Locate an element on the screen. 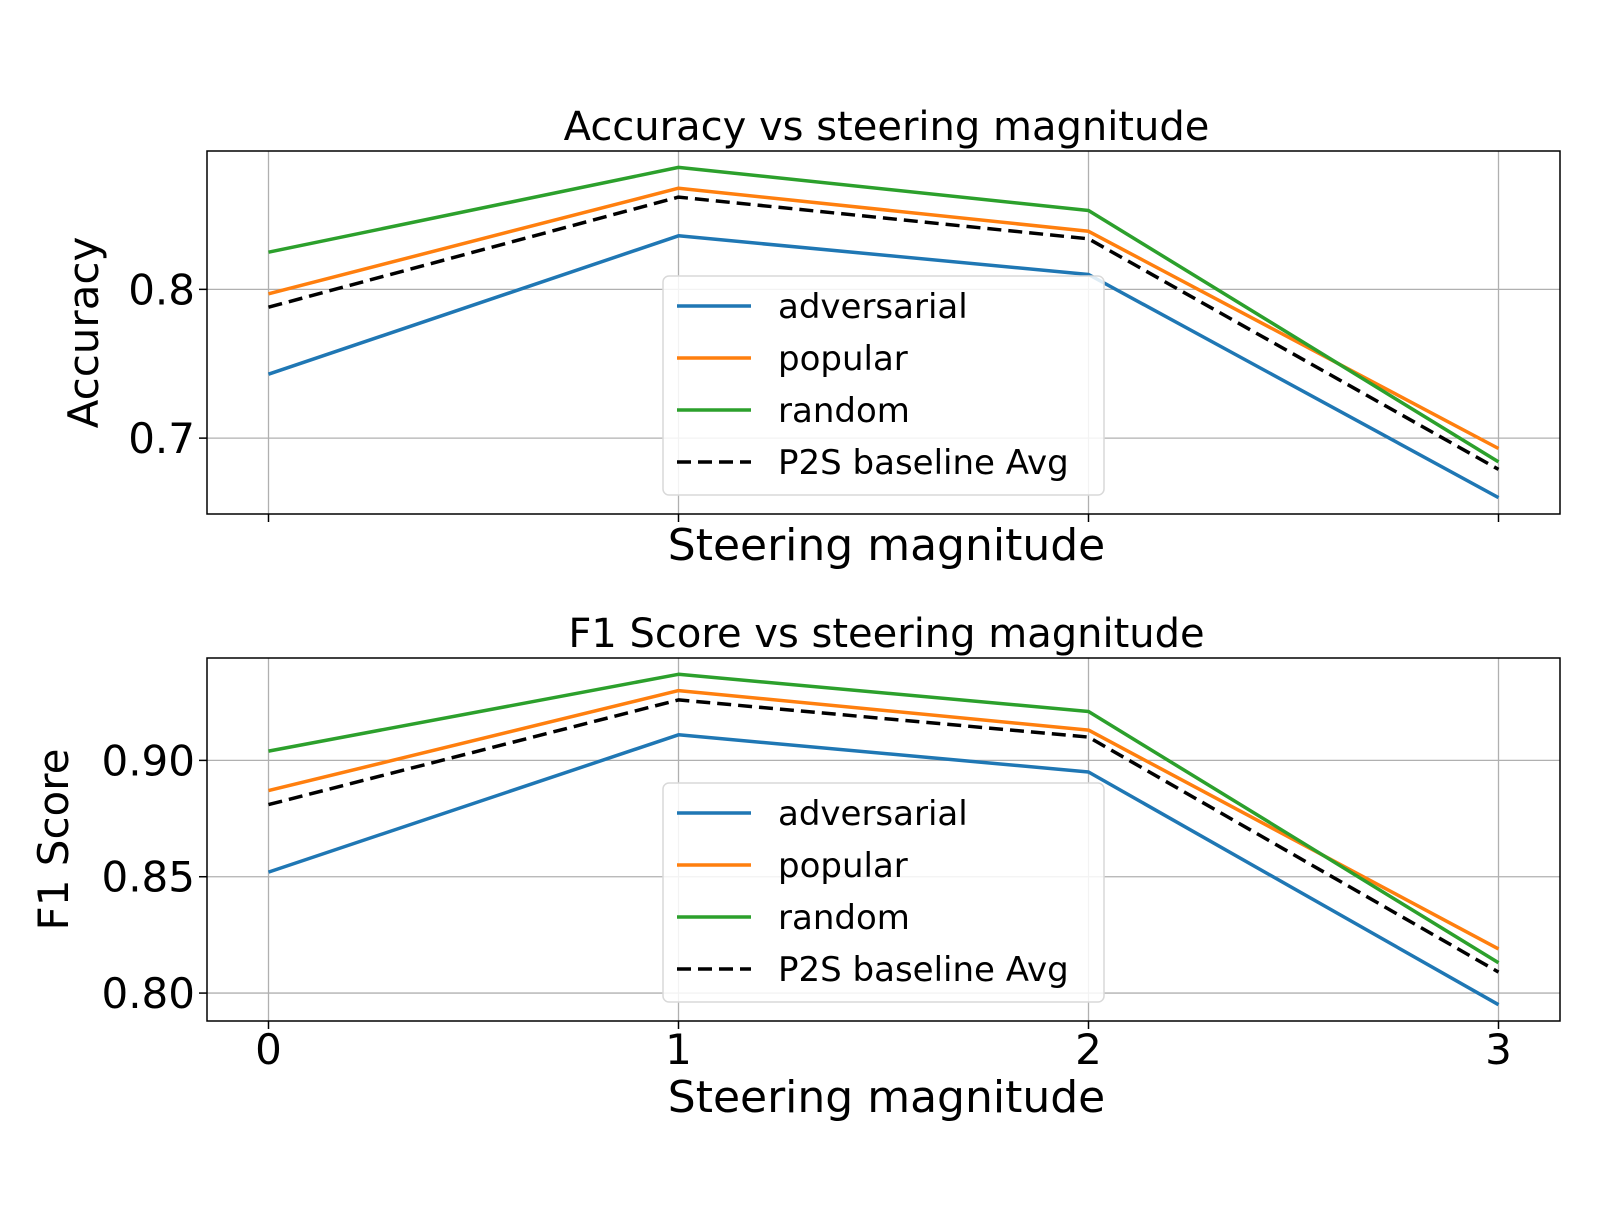 The image size is (1600, 1205). y-tick-label: 0.8 is located at coordinates (161, 289).